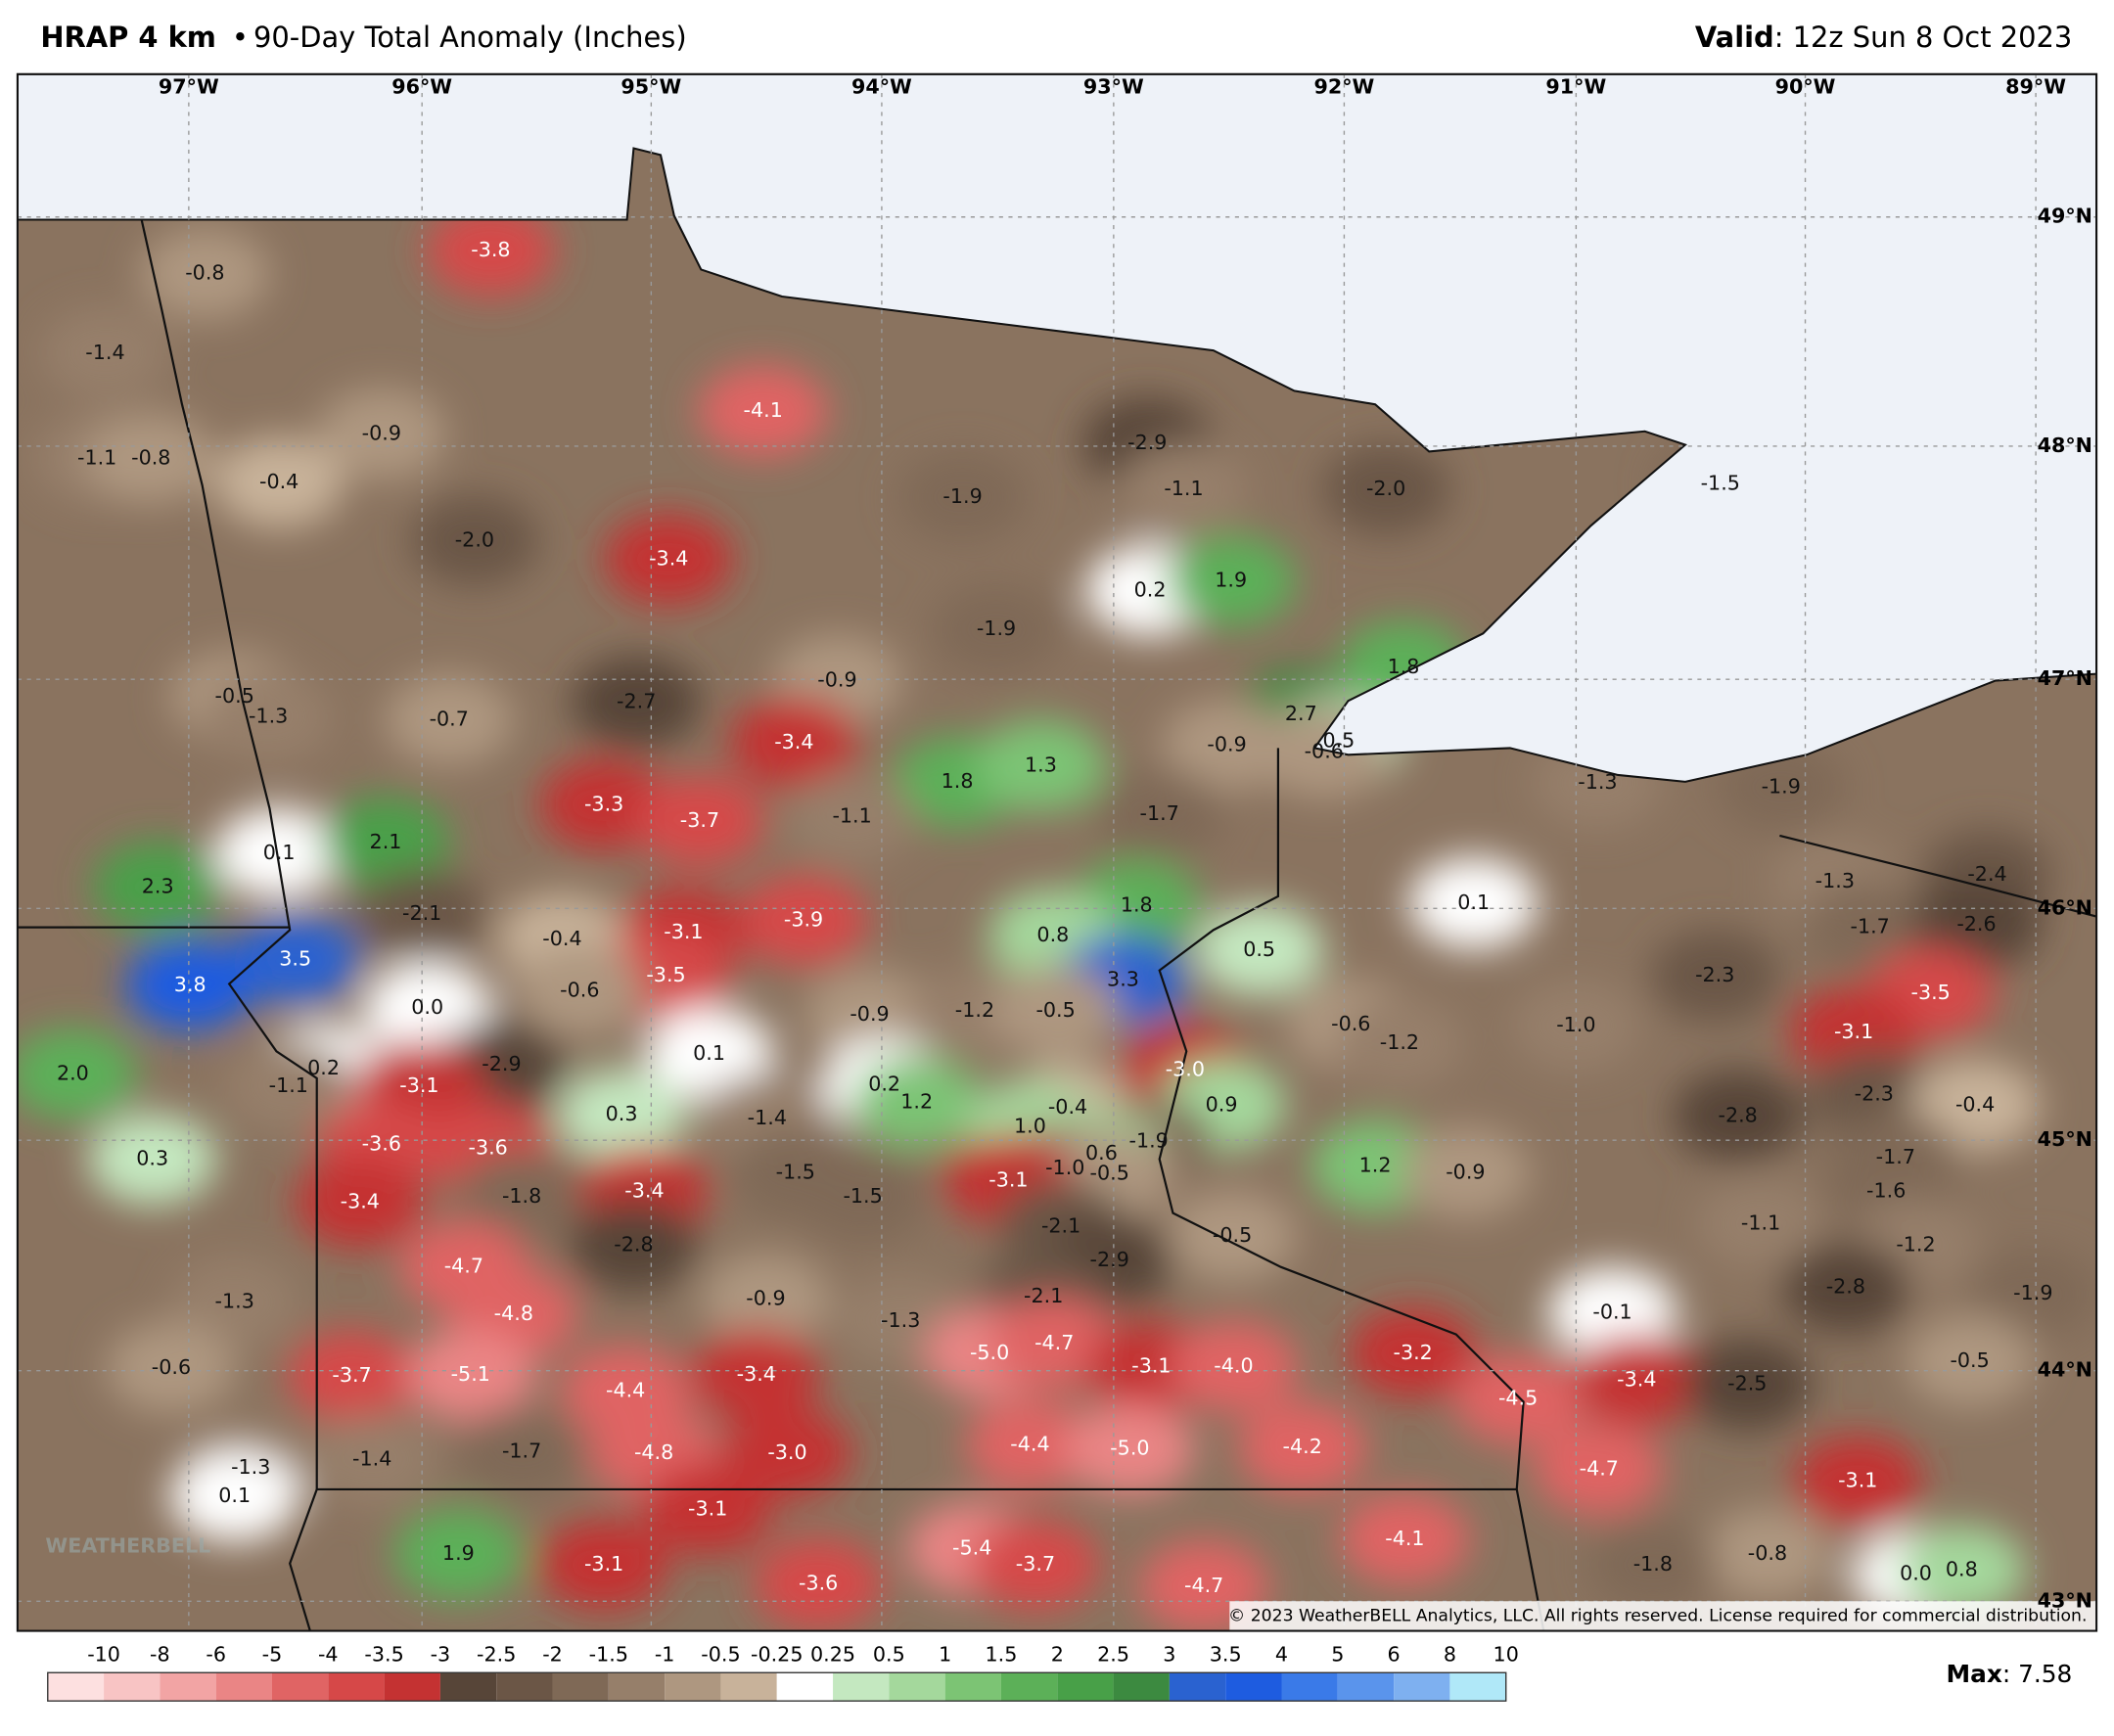 The image size is (2114, 1736). I want to click on anomaly-label: 0.8, so click(1962, 1569).